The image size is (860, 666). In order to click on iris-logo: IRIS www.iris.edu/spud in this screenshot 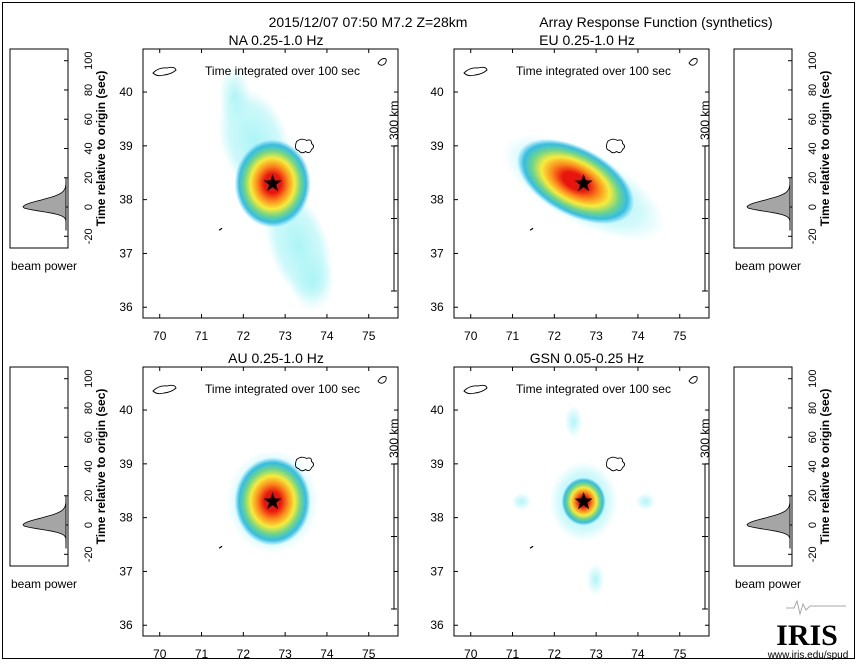, I will do `click(807, 630)`.